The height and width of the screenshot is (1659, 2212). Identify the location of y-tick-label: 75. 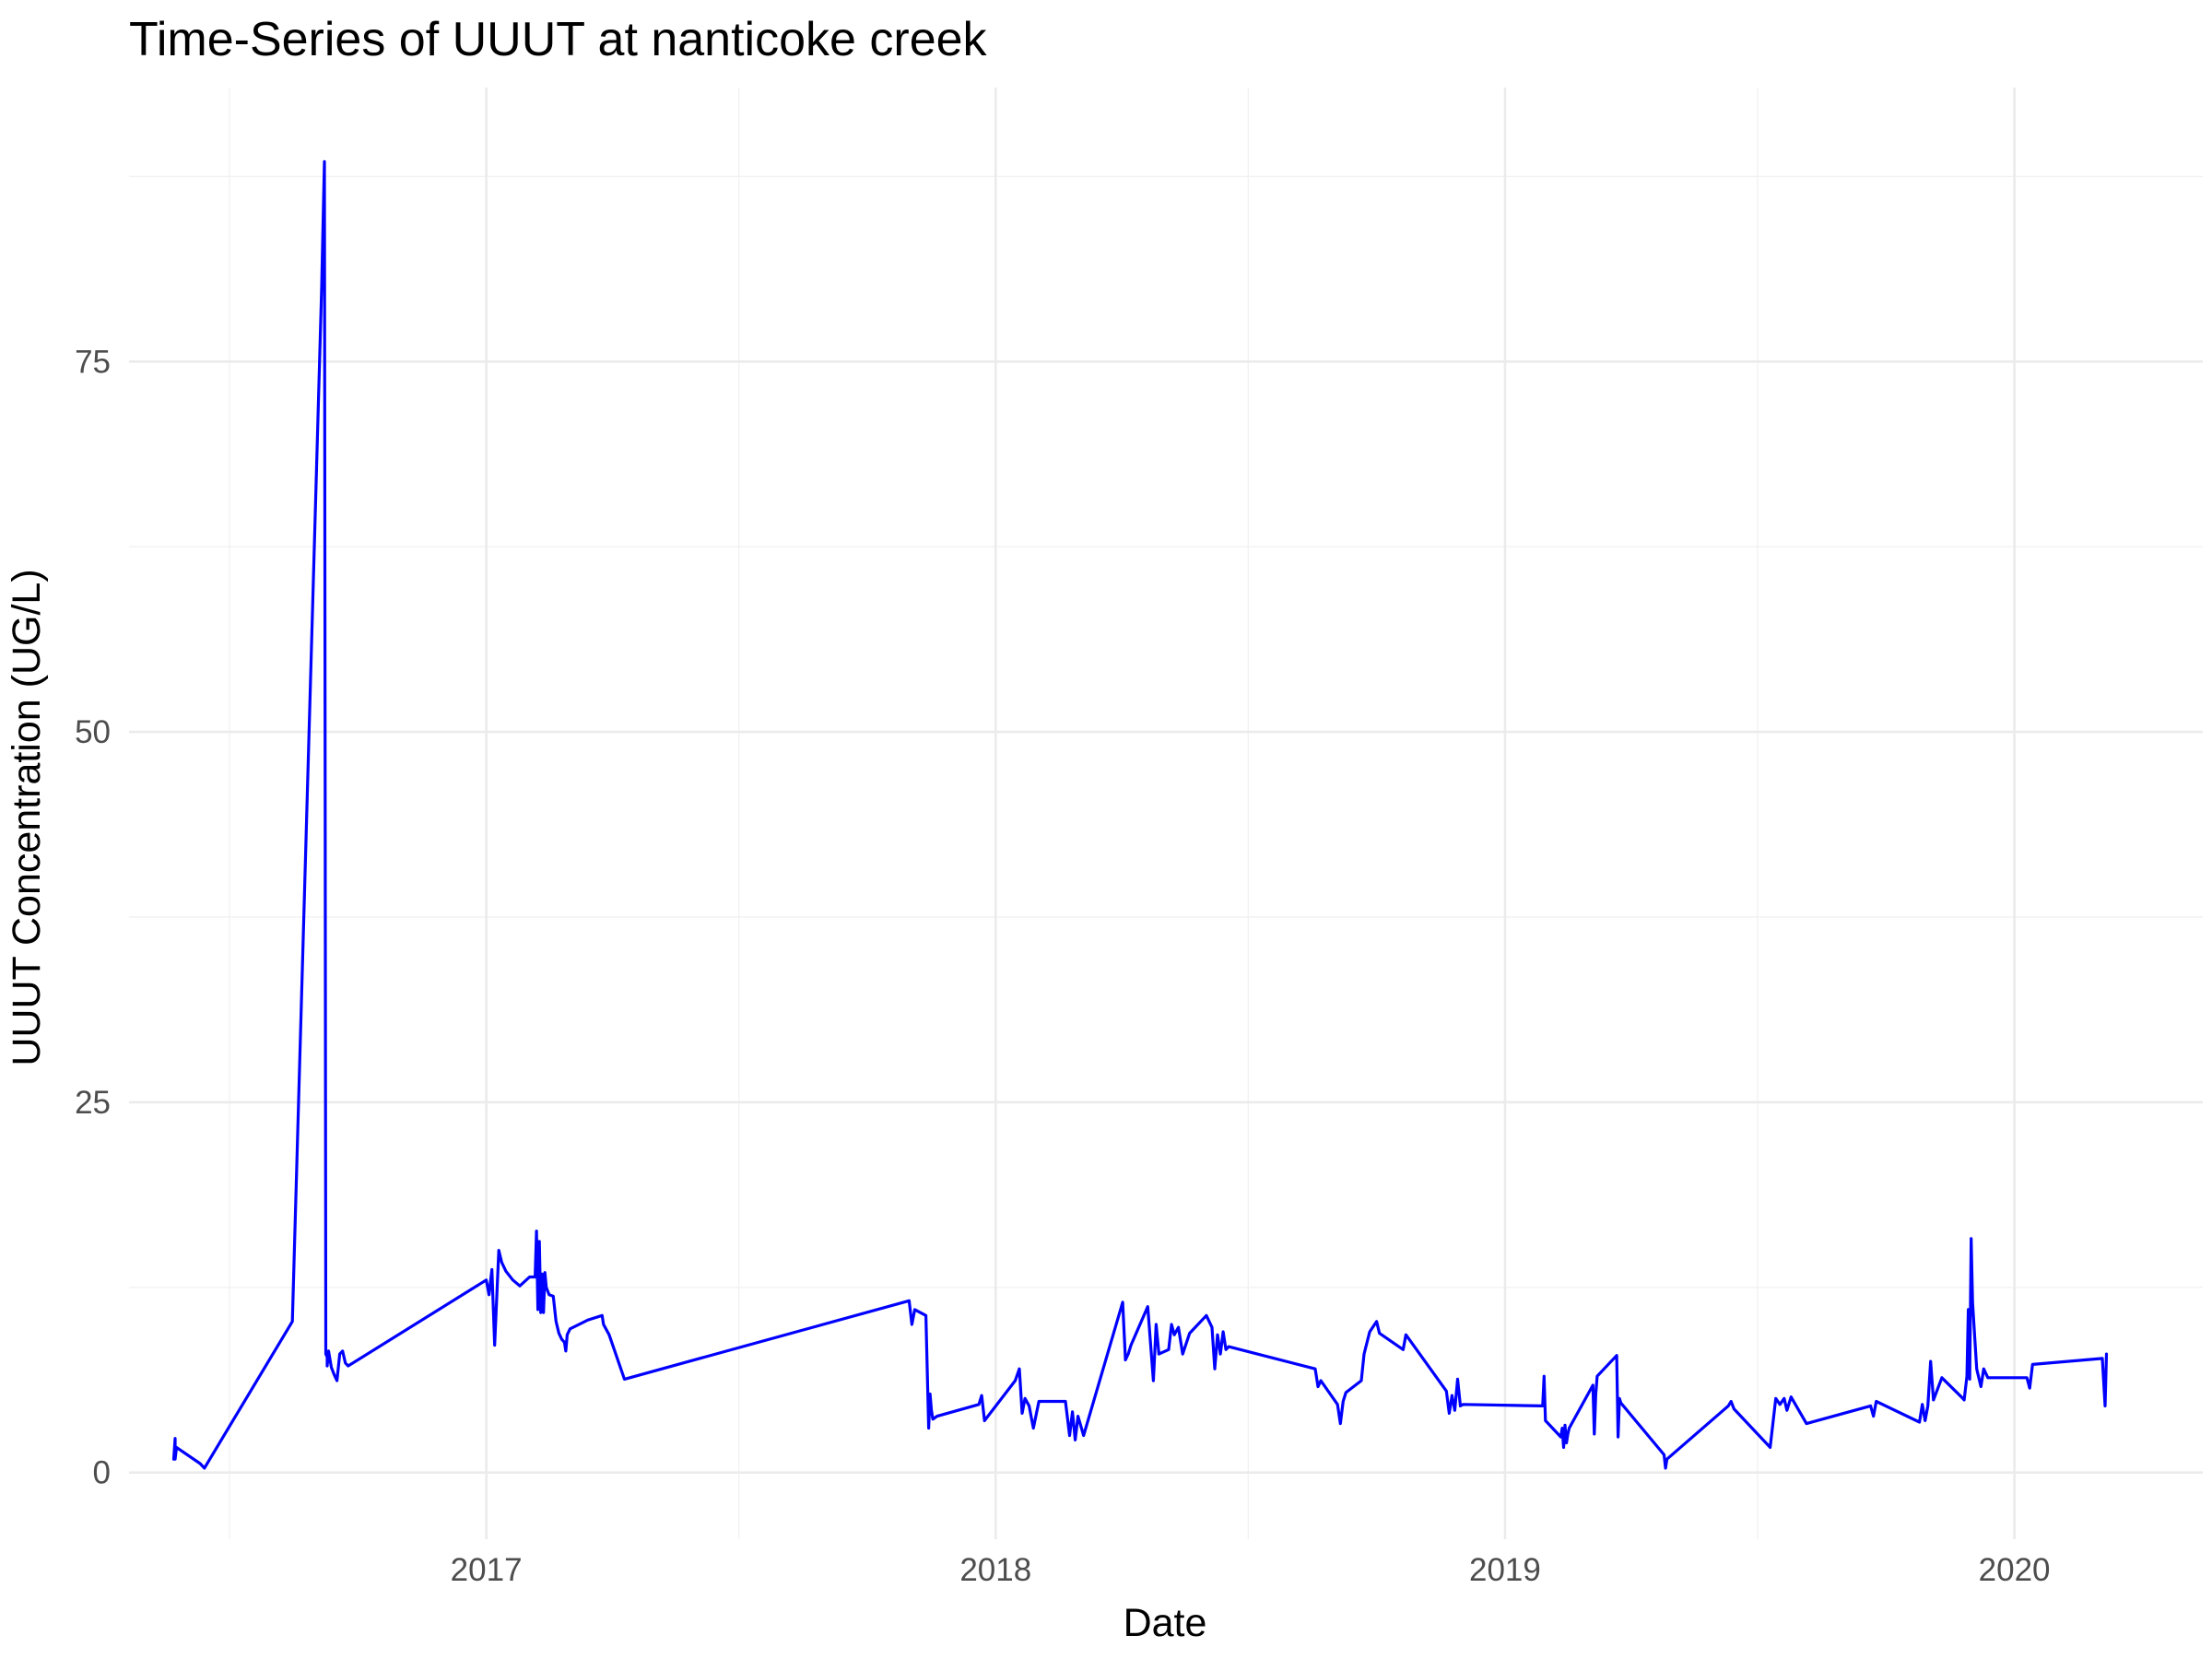
(93, 362).